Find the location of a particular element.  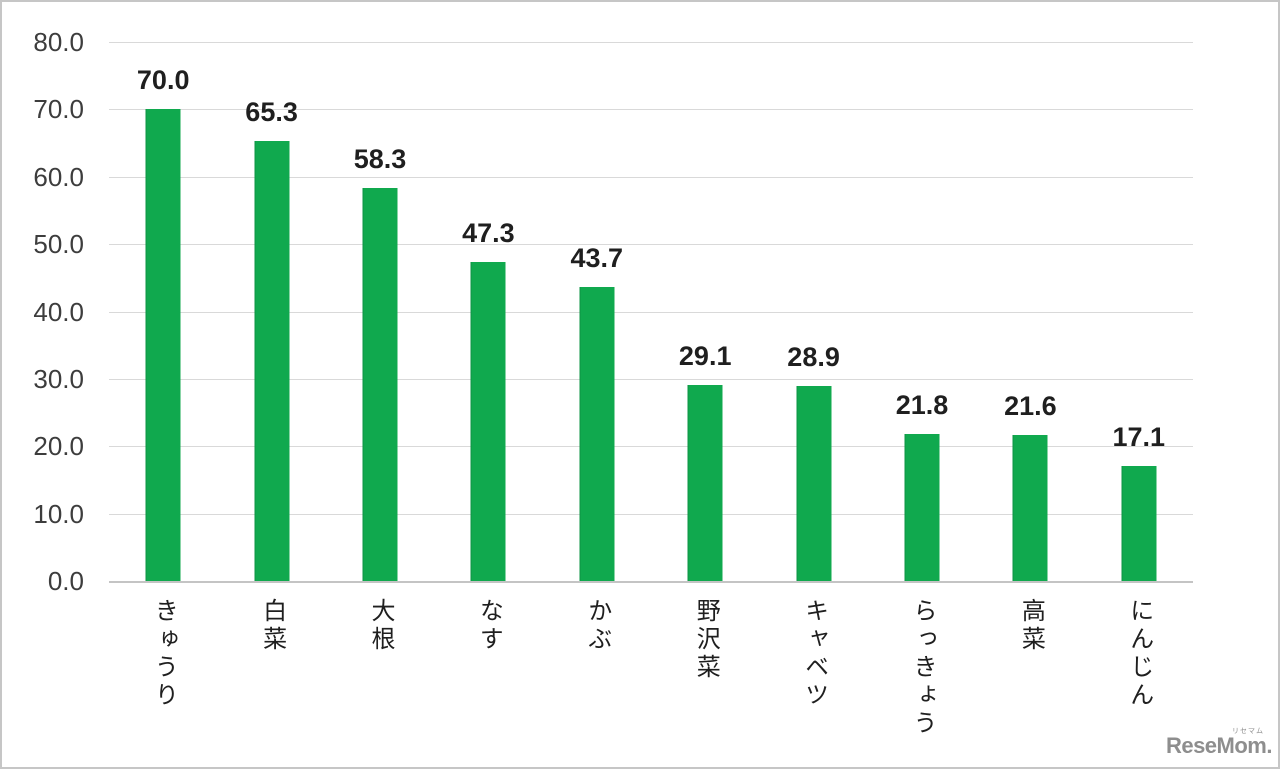

data-label: 21.6 is located at coordinates (1030, 406).